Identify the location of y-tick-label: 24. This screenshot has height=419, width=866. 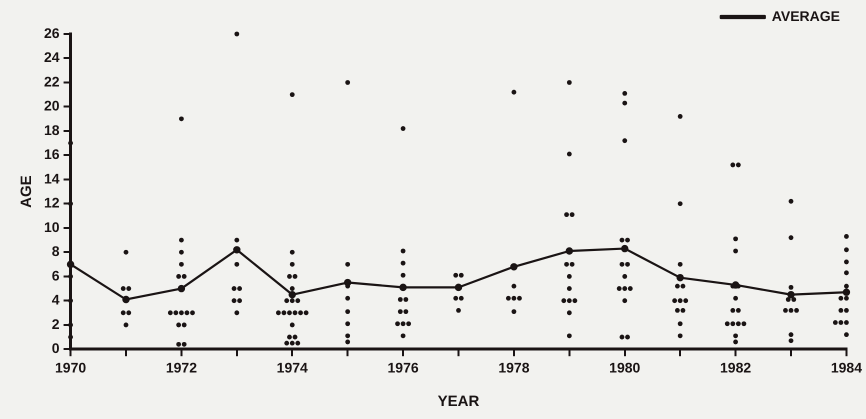
(52, 57).